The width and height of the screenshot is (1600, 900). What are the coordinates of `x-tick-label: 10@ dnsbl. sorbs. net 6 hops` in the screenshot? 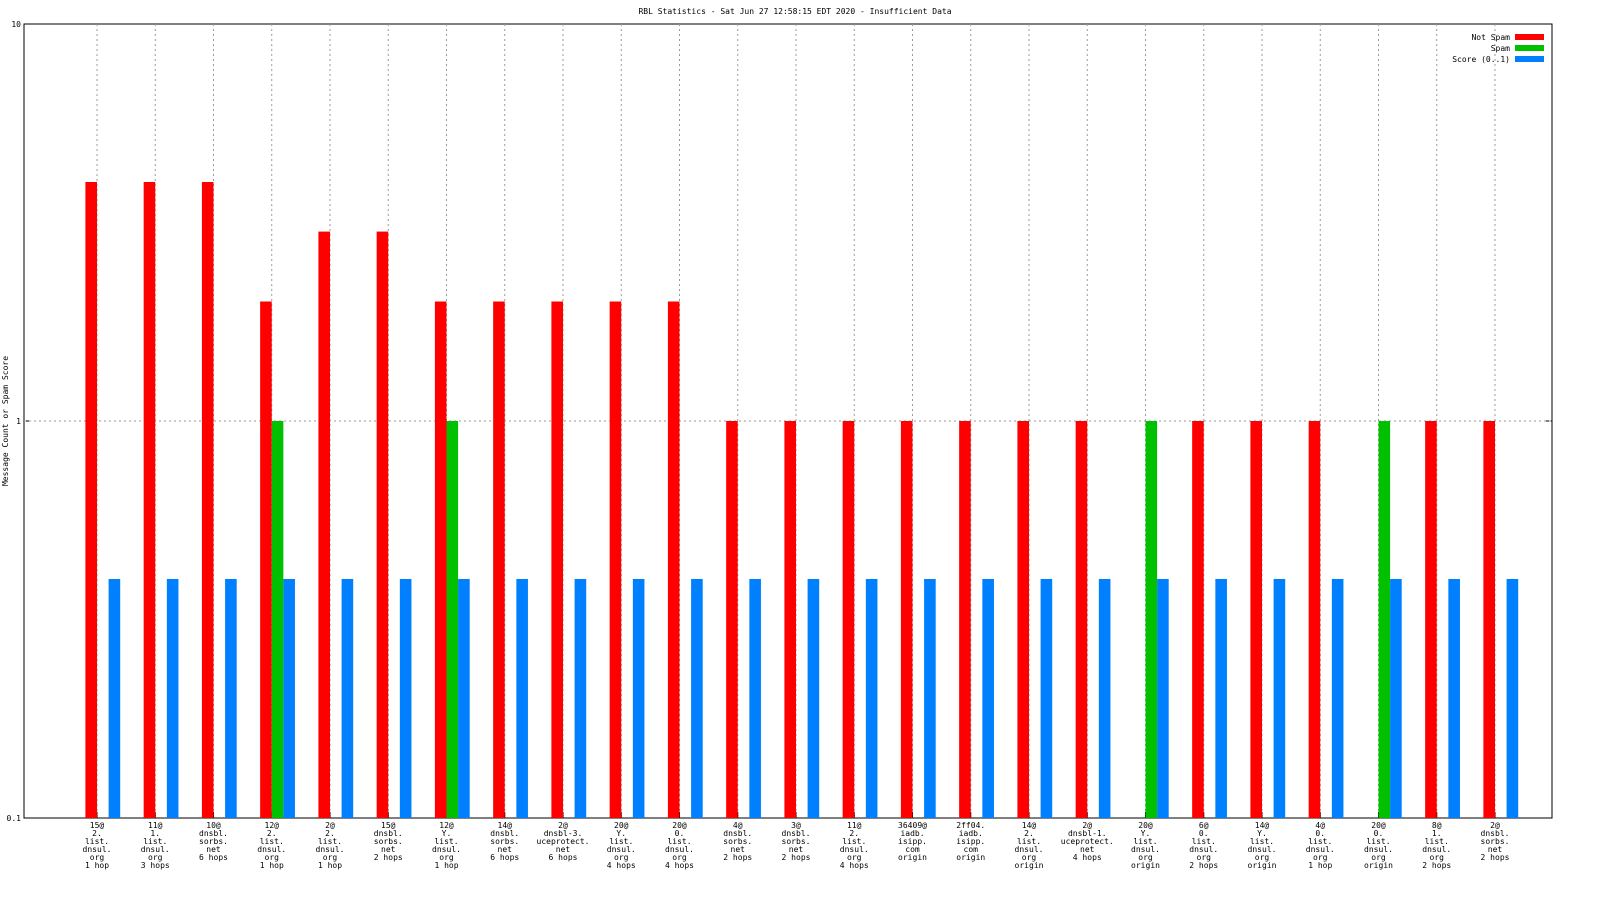 It's located at (213, 841).